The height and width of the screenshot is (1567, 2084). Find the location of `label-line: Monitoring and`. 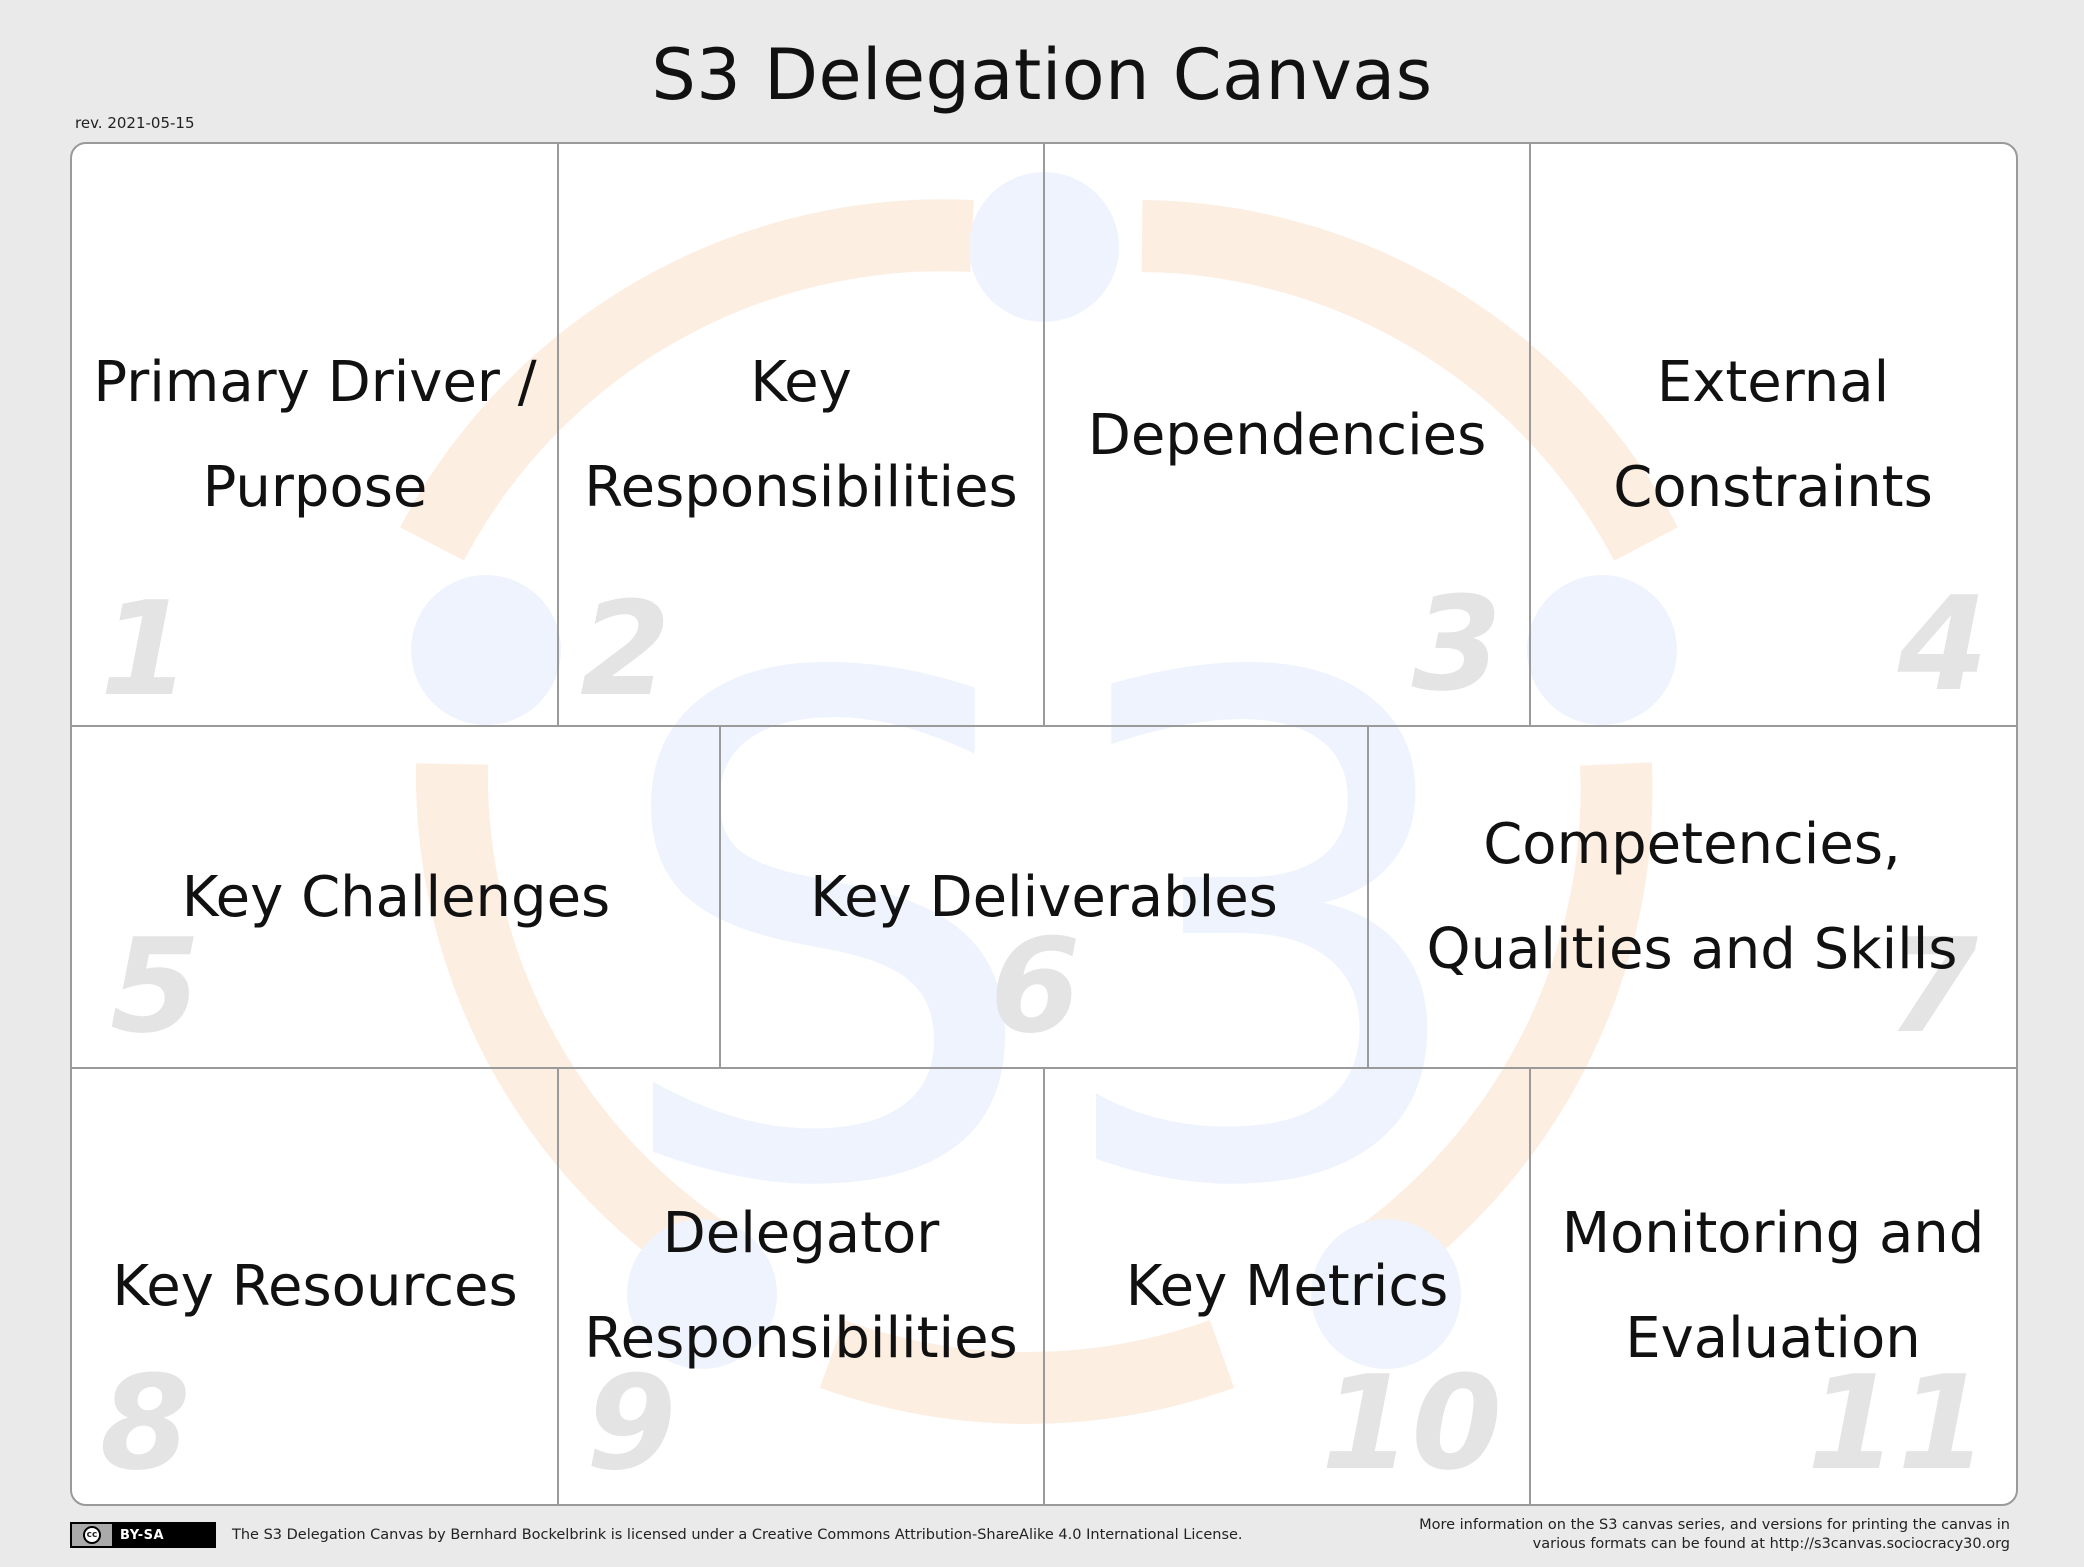

label-line: Monitoring and is located at coordinates (1773, 1233).